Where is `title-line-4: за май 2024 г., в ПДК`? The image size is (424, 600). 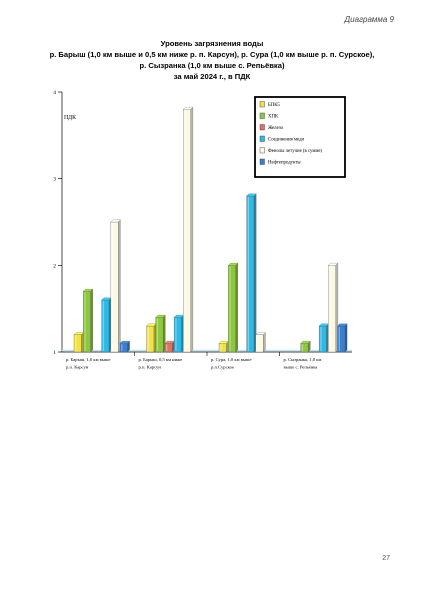
title-line-4: за май 2024 г., в ПДК is located at coordinates (212, 76).